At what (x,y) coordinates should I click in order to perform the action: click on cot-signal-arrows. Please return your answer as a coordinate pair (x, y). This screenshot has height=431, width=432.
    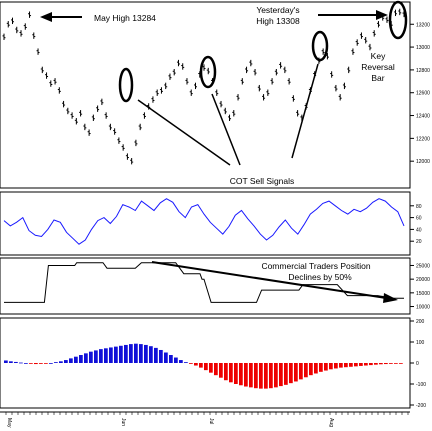
    Looking at the image, I should click on (228, 114).